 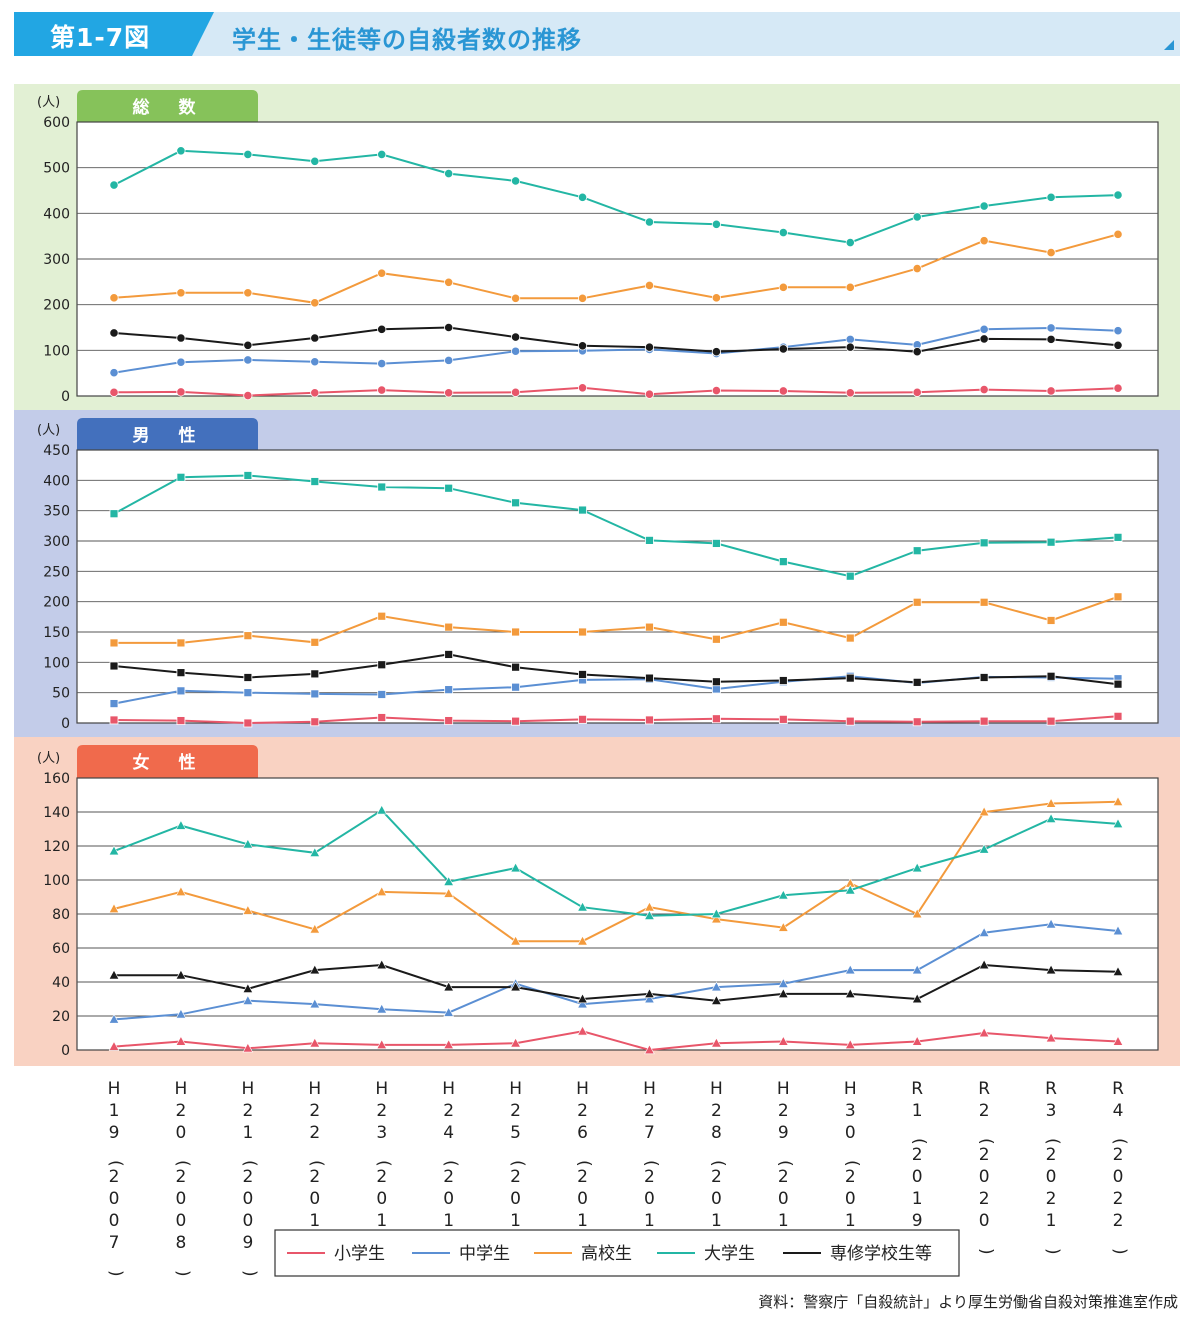 I want to click on series-line-male, so click(x=616, y=526).